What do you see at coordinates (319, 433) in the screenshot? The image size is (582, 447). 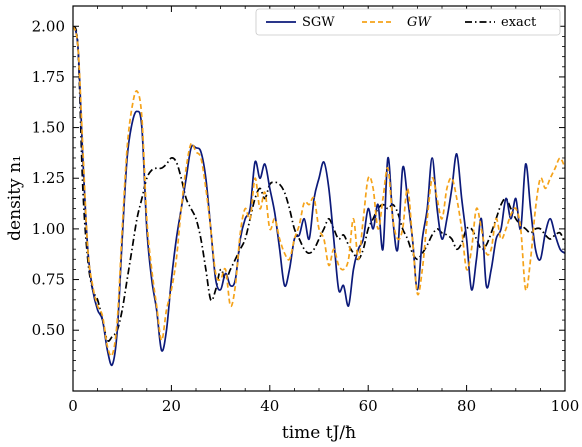 I see `x-axis-label: time tJ/ħ` at bounding box center [319, 433].